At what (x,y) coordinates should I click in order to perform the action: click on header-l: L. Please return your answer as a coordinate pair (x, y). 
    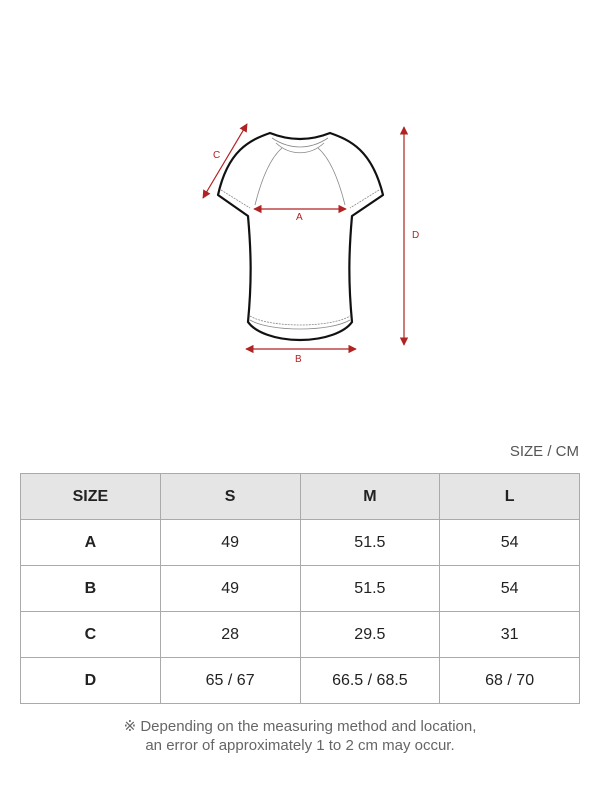
    Looking at the image, I should click on (509, 496).